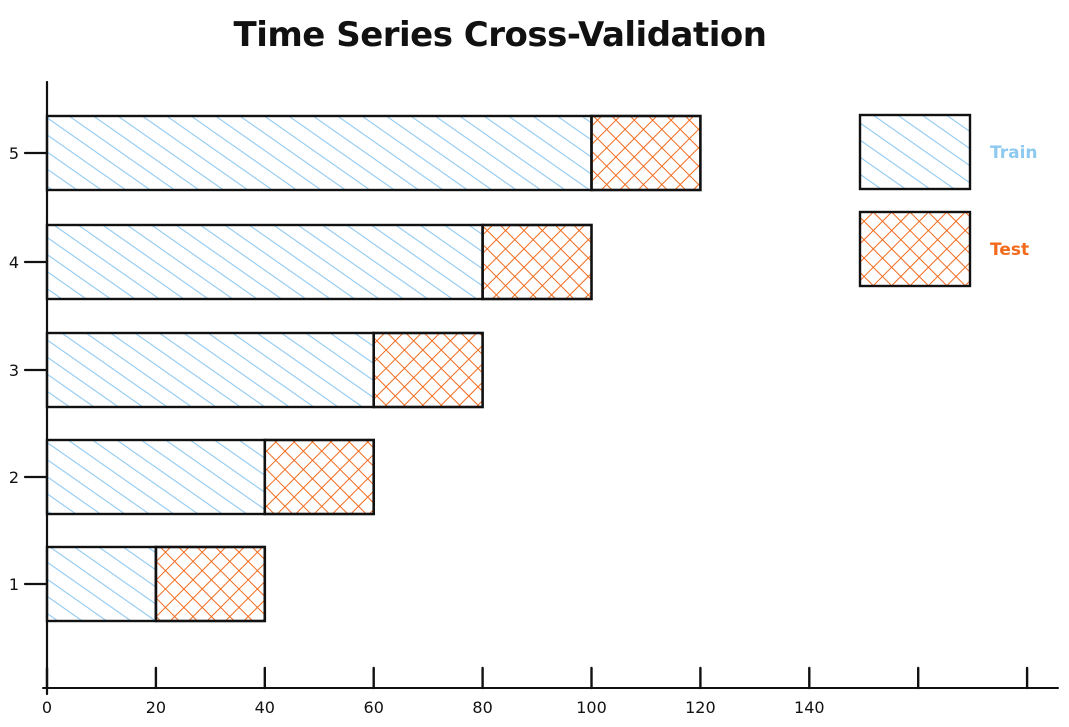 The width and height of the screenshot is (1069, 727). What do you see at coordinates (47, 707) in the screenshot?
I see `x-tick-label: 0` at bounding box center [47, 707].